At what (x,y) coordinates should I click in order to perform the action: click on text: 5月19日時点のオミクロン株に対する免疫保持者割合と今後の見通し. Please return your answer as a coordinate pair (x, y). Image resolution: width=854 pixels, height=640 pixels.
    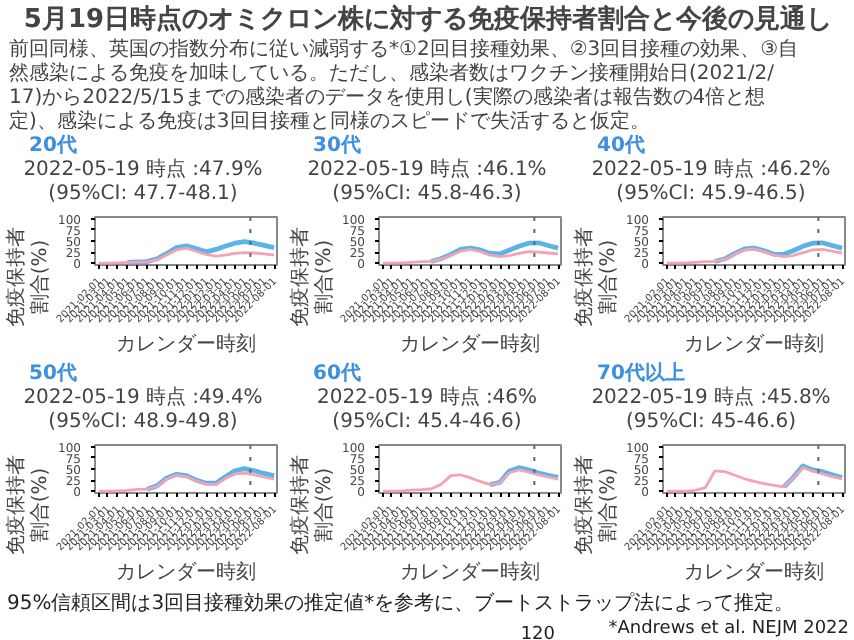
    Looking at the image, I should click on (428, 19).